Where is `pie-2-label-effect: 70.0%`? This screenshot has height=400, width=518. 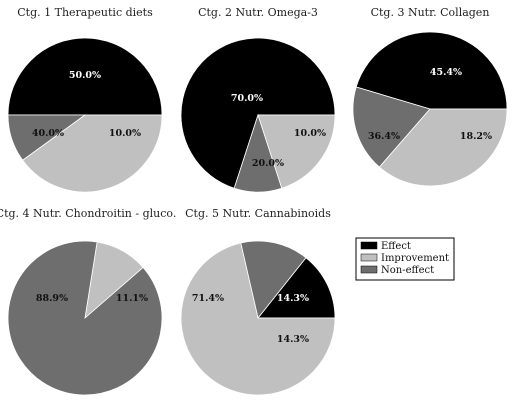
pie-2-label-effect: 70.0% is located at coordinates (247, 98).